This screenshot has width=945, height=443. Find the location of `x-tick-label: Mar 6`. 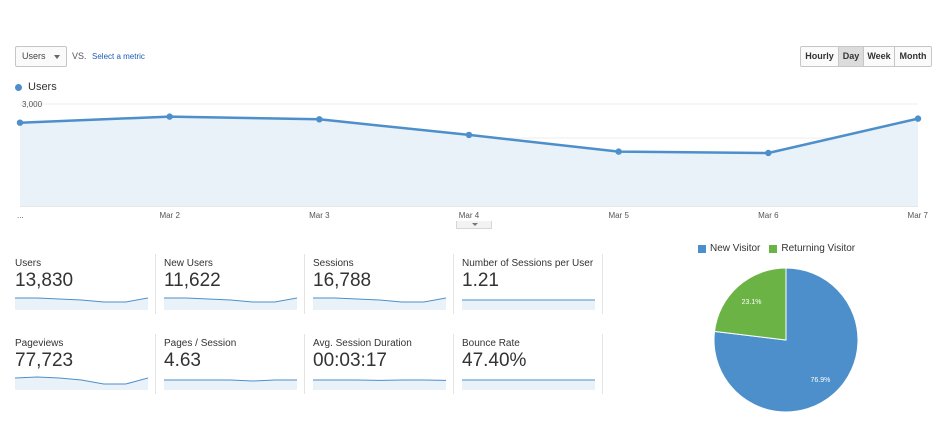

x-tick-label: Mar 6 is located at coordinates (768, 215).